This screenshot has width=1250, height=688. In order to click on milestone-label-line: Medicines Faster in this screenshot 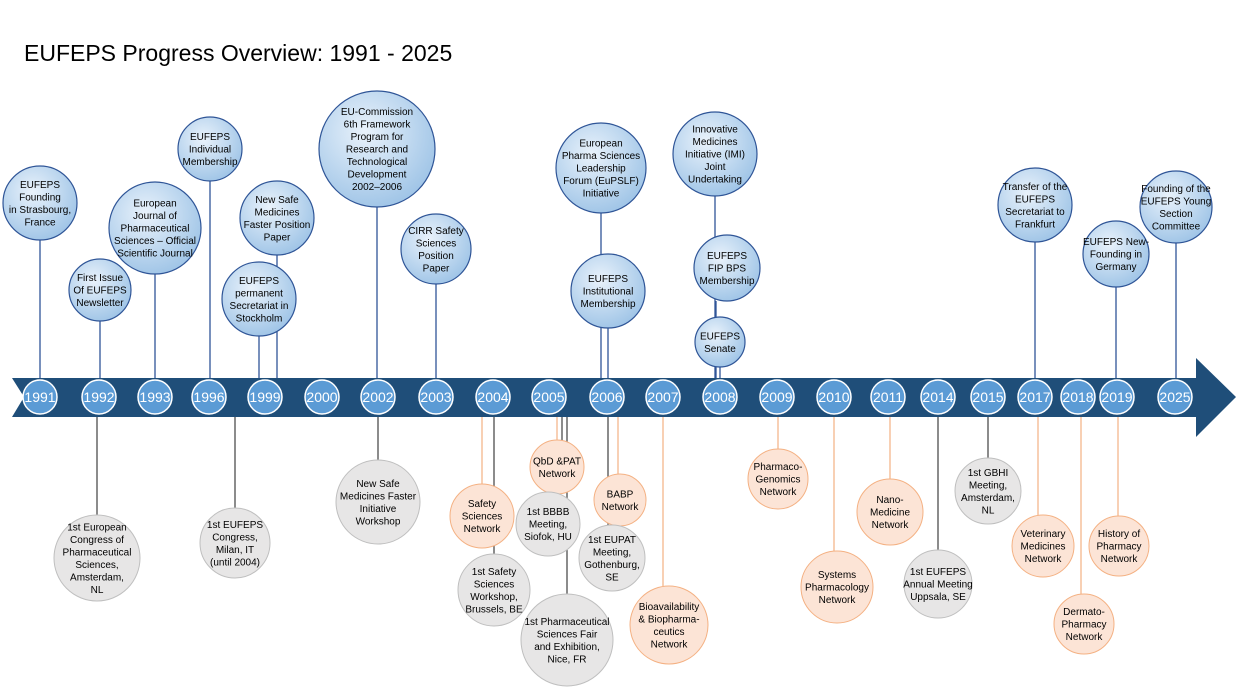, I will do `click(378, 496)`.